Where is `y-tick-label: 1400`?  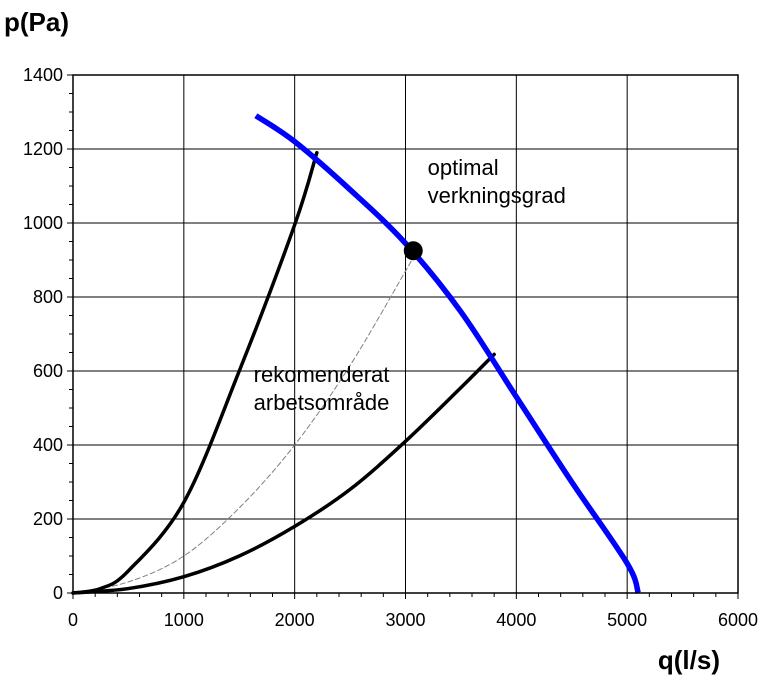
y-tick-label: 1400 is located at coordinates (43, 75).